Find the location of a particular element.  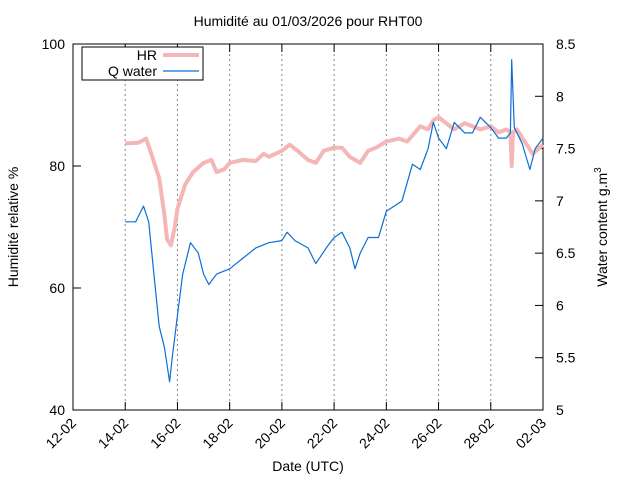

legend-label: Q water is located at coordinates (132, 71).